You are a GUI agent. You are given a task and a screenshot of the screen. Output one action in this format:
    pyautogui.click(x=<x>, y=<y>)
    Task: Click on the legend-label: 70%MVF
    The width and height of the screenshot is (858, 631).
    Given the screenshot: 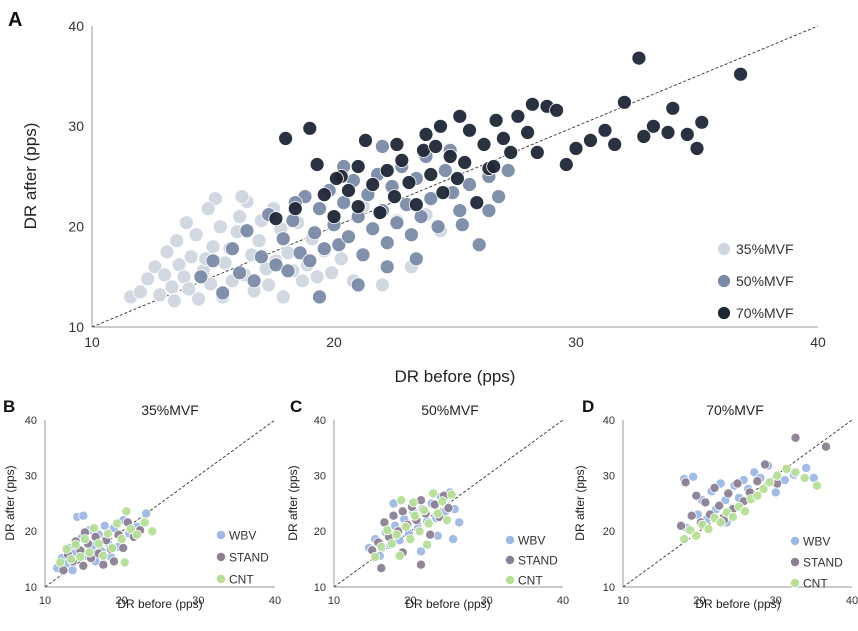 What is the action you would take?
    pyautogui.click(x=765, y=313)
    